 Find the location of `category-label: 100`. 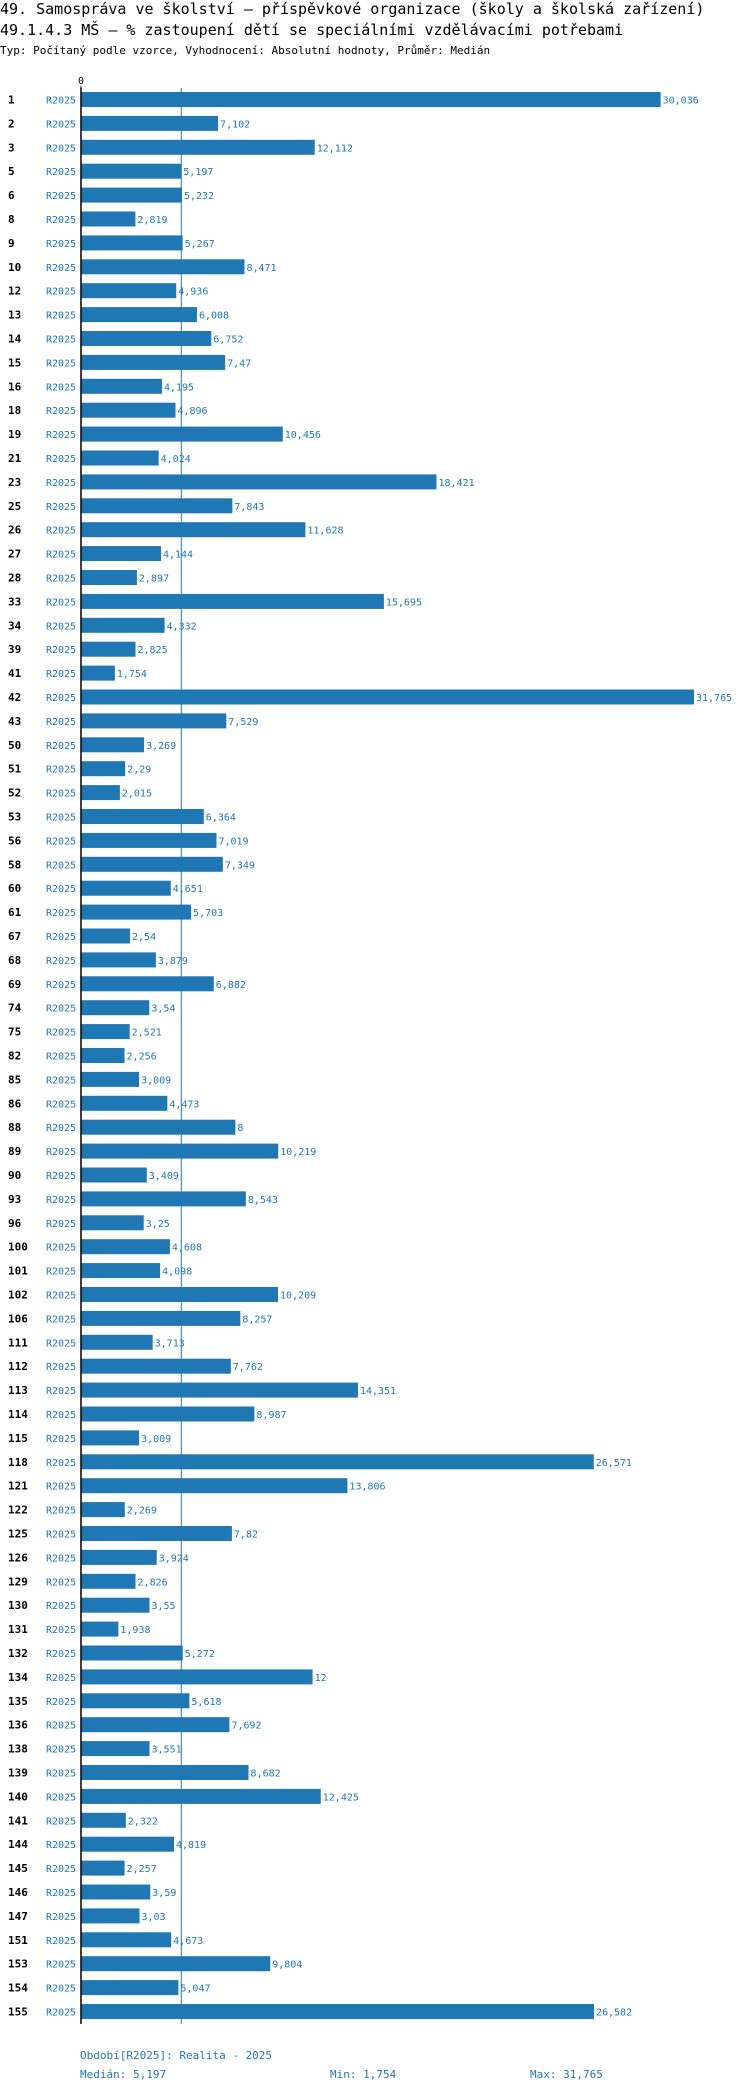

category-label: 100 is located at coordinates (18, 1247).